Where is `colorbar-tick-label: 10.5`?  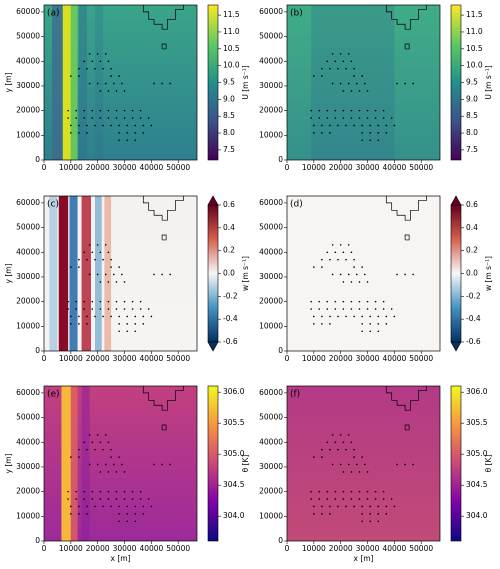 colorbar-tick-label: 10.5 is located at coordinates (231, 48).